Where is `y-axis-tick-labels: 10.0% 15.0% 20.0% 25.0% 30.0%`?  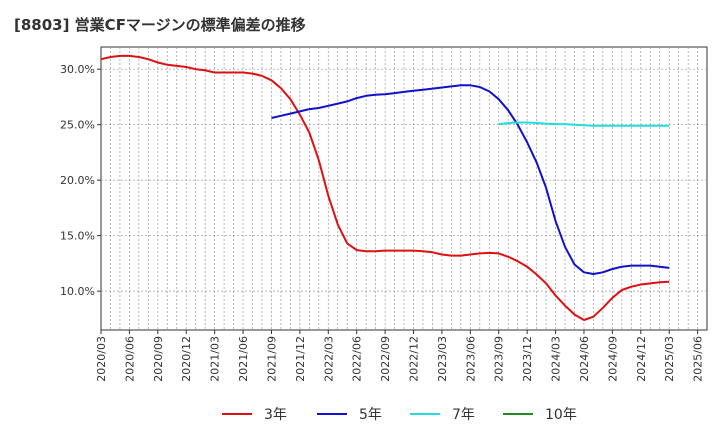 y-axis-tick-labels: 10.0% 15.0% 20.0% 25.0% 30.0% is located at coordinates (80, 180).